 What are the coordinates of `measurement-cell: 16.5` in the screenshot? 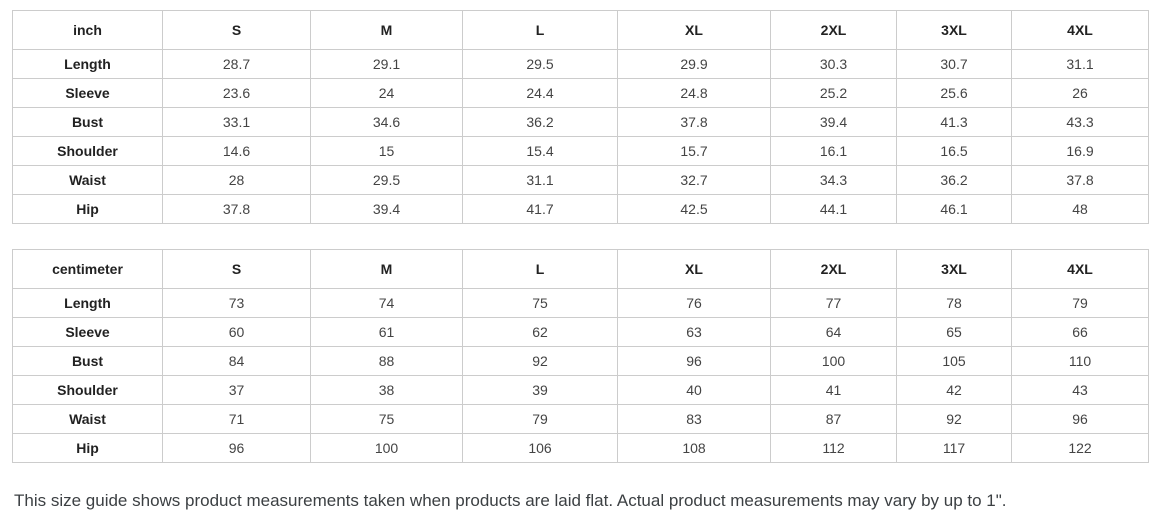 It's located at (954, 151).